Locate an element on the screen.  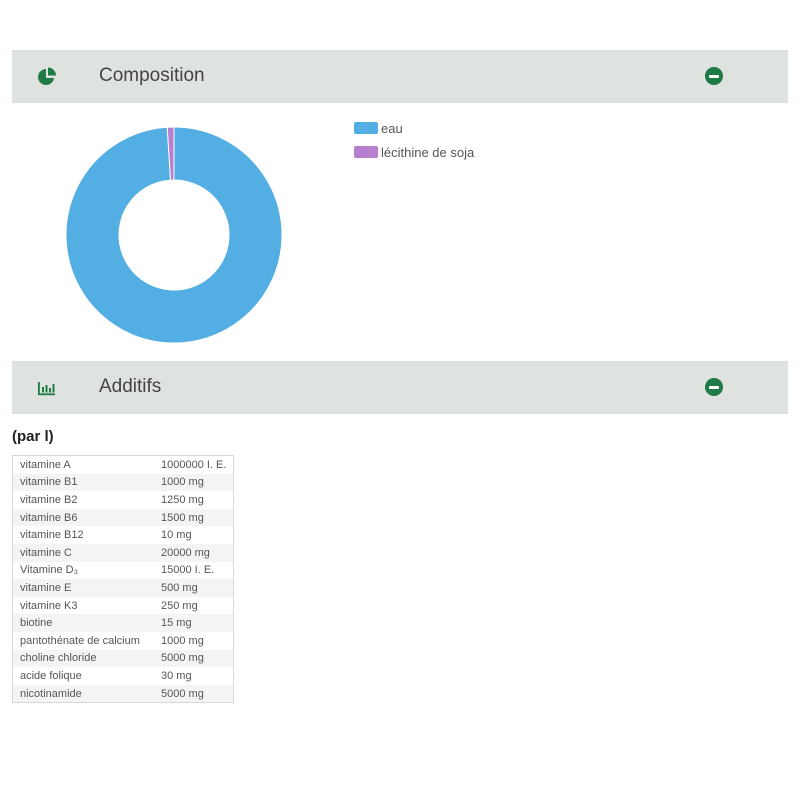
additive-name: vitamine B1 is located at coordinates (83, 482).